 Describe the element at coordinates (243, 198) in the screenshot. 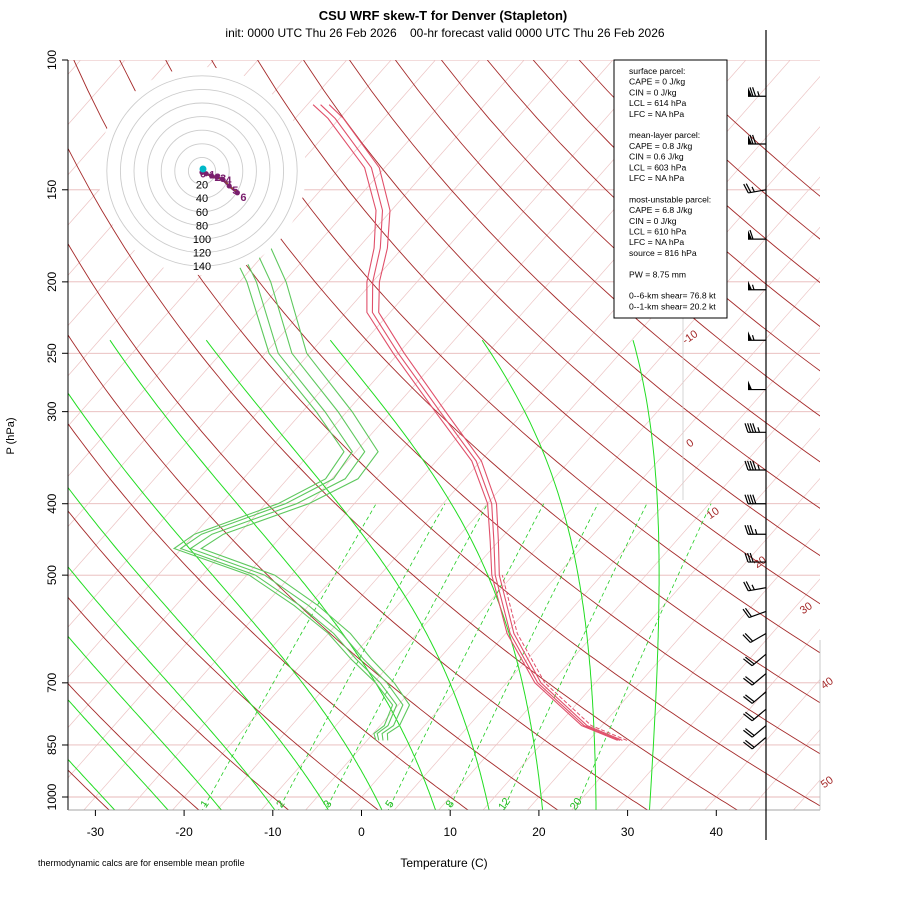

I see `hodograph-point-label: 6` at that location.